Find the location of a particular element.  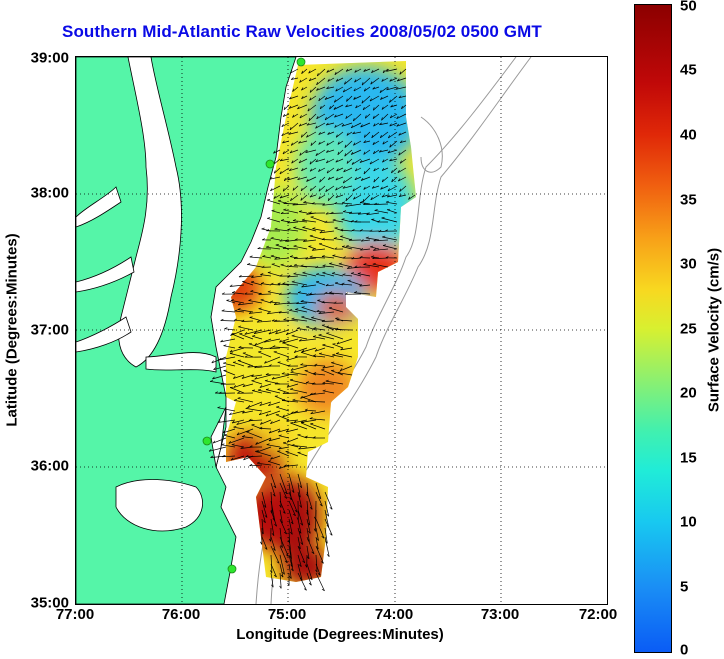

colorbar is located at coordinates (653, 328).